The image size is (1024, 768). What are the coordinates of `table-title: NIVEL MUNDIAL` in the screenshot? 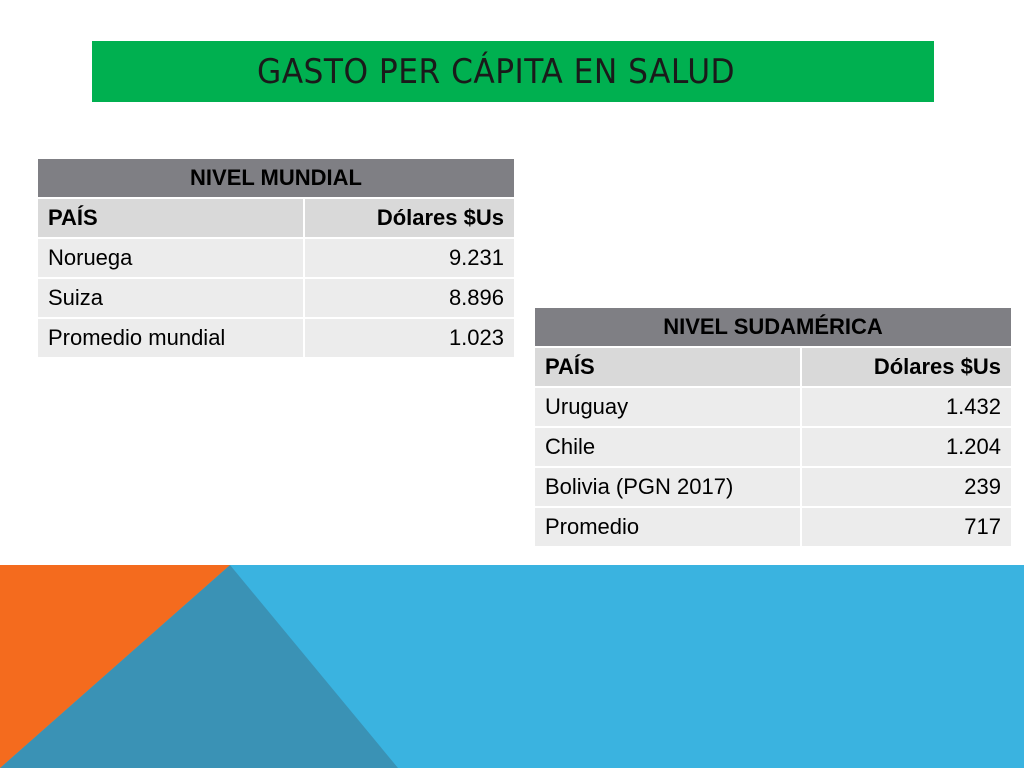 It's located at (276, 178).